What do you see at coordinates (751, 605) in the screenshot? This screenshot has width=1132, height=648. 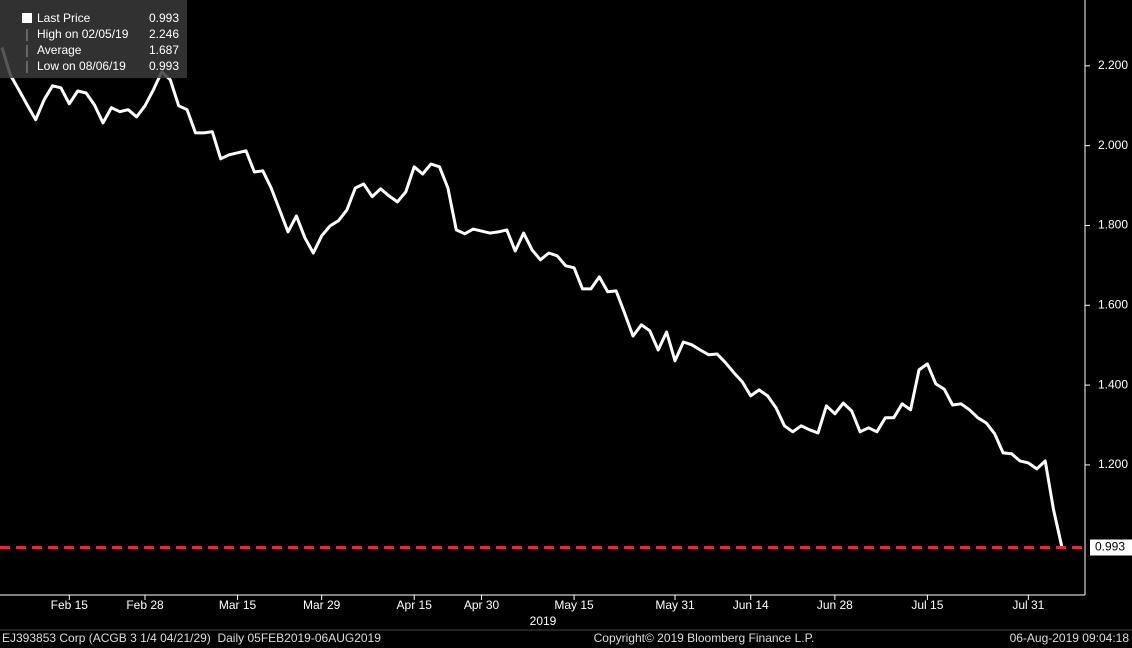 I see `x-tick-label: Jun 14` at bounding box center [751, 605].